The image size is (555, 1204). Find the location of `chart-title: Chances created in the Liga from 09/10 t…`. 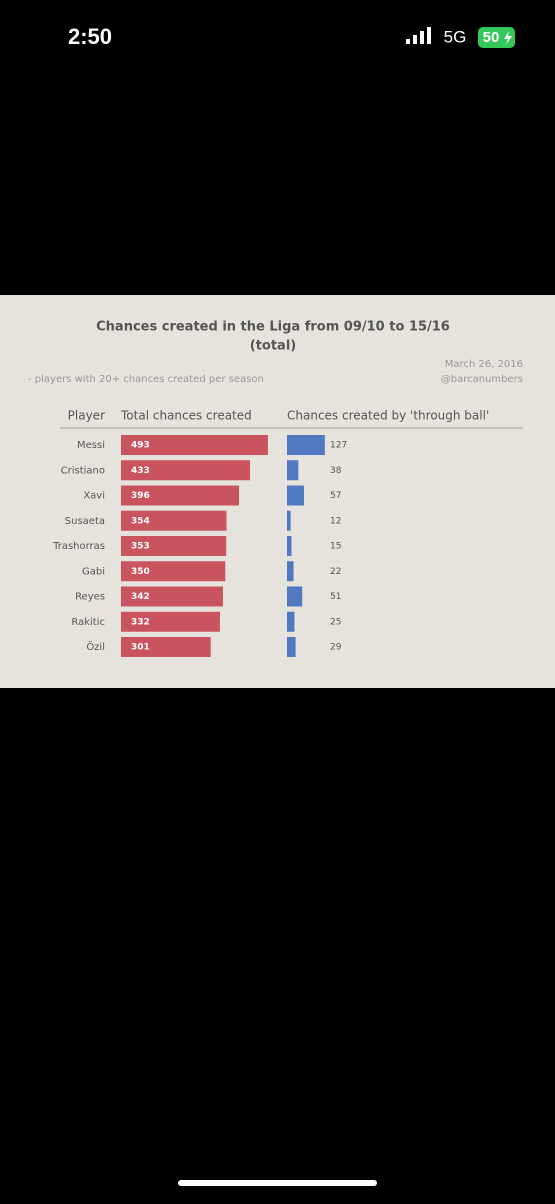

chart-title: Chances created in the Liga from 09/10 t… is located at coordinates (273, 327).